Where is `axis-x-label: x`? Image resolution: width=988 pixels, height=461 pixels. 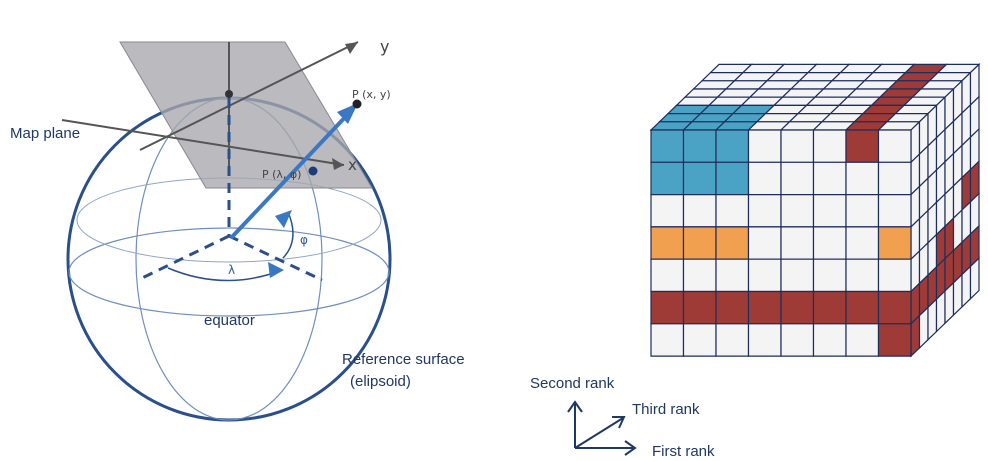 axis-x-label: x is located at coordinates (352, 165).